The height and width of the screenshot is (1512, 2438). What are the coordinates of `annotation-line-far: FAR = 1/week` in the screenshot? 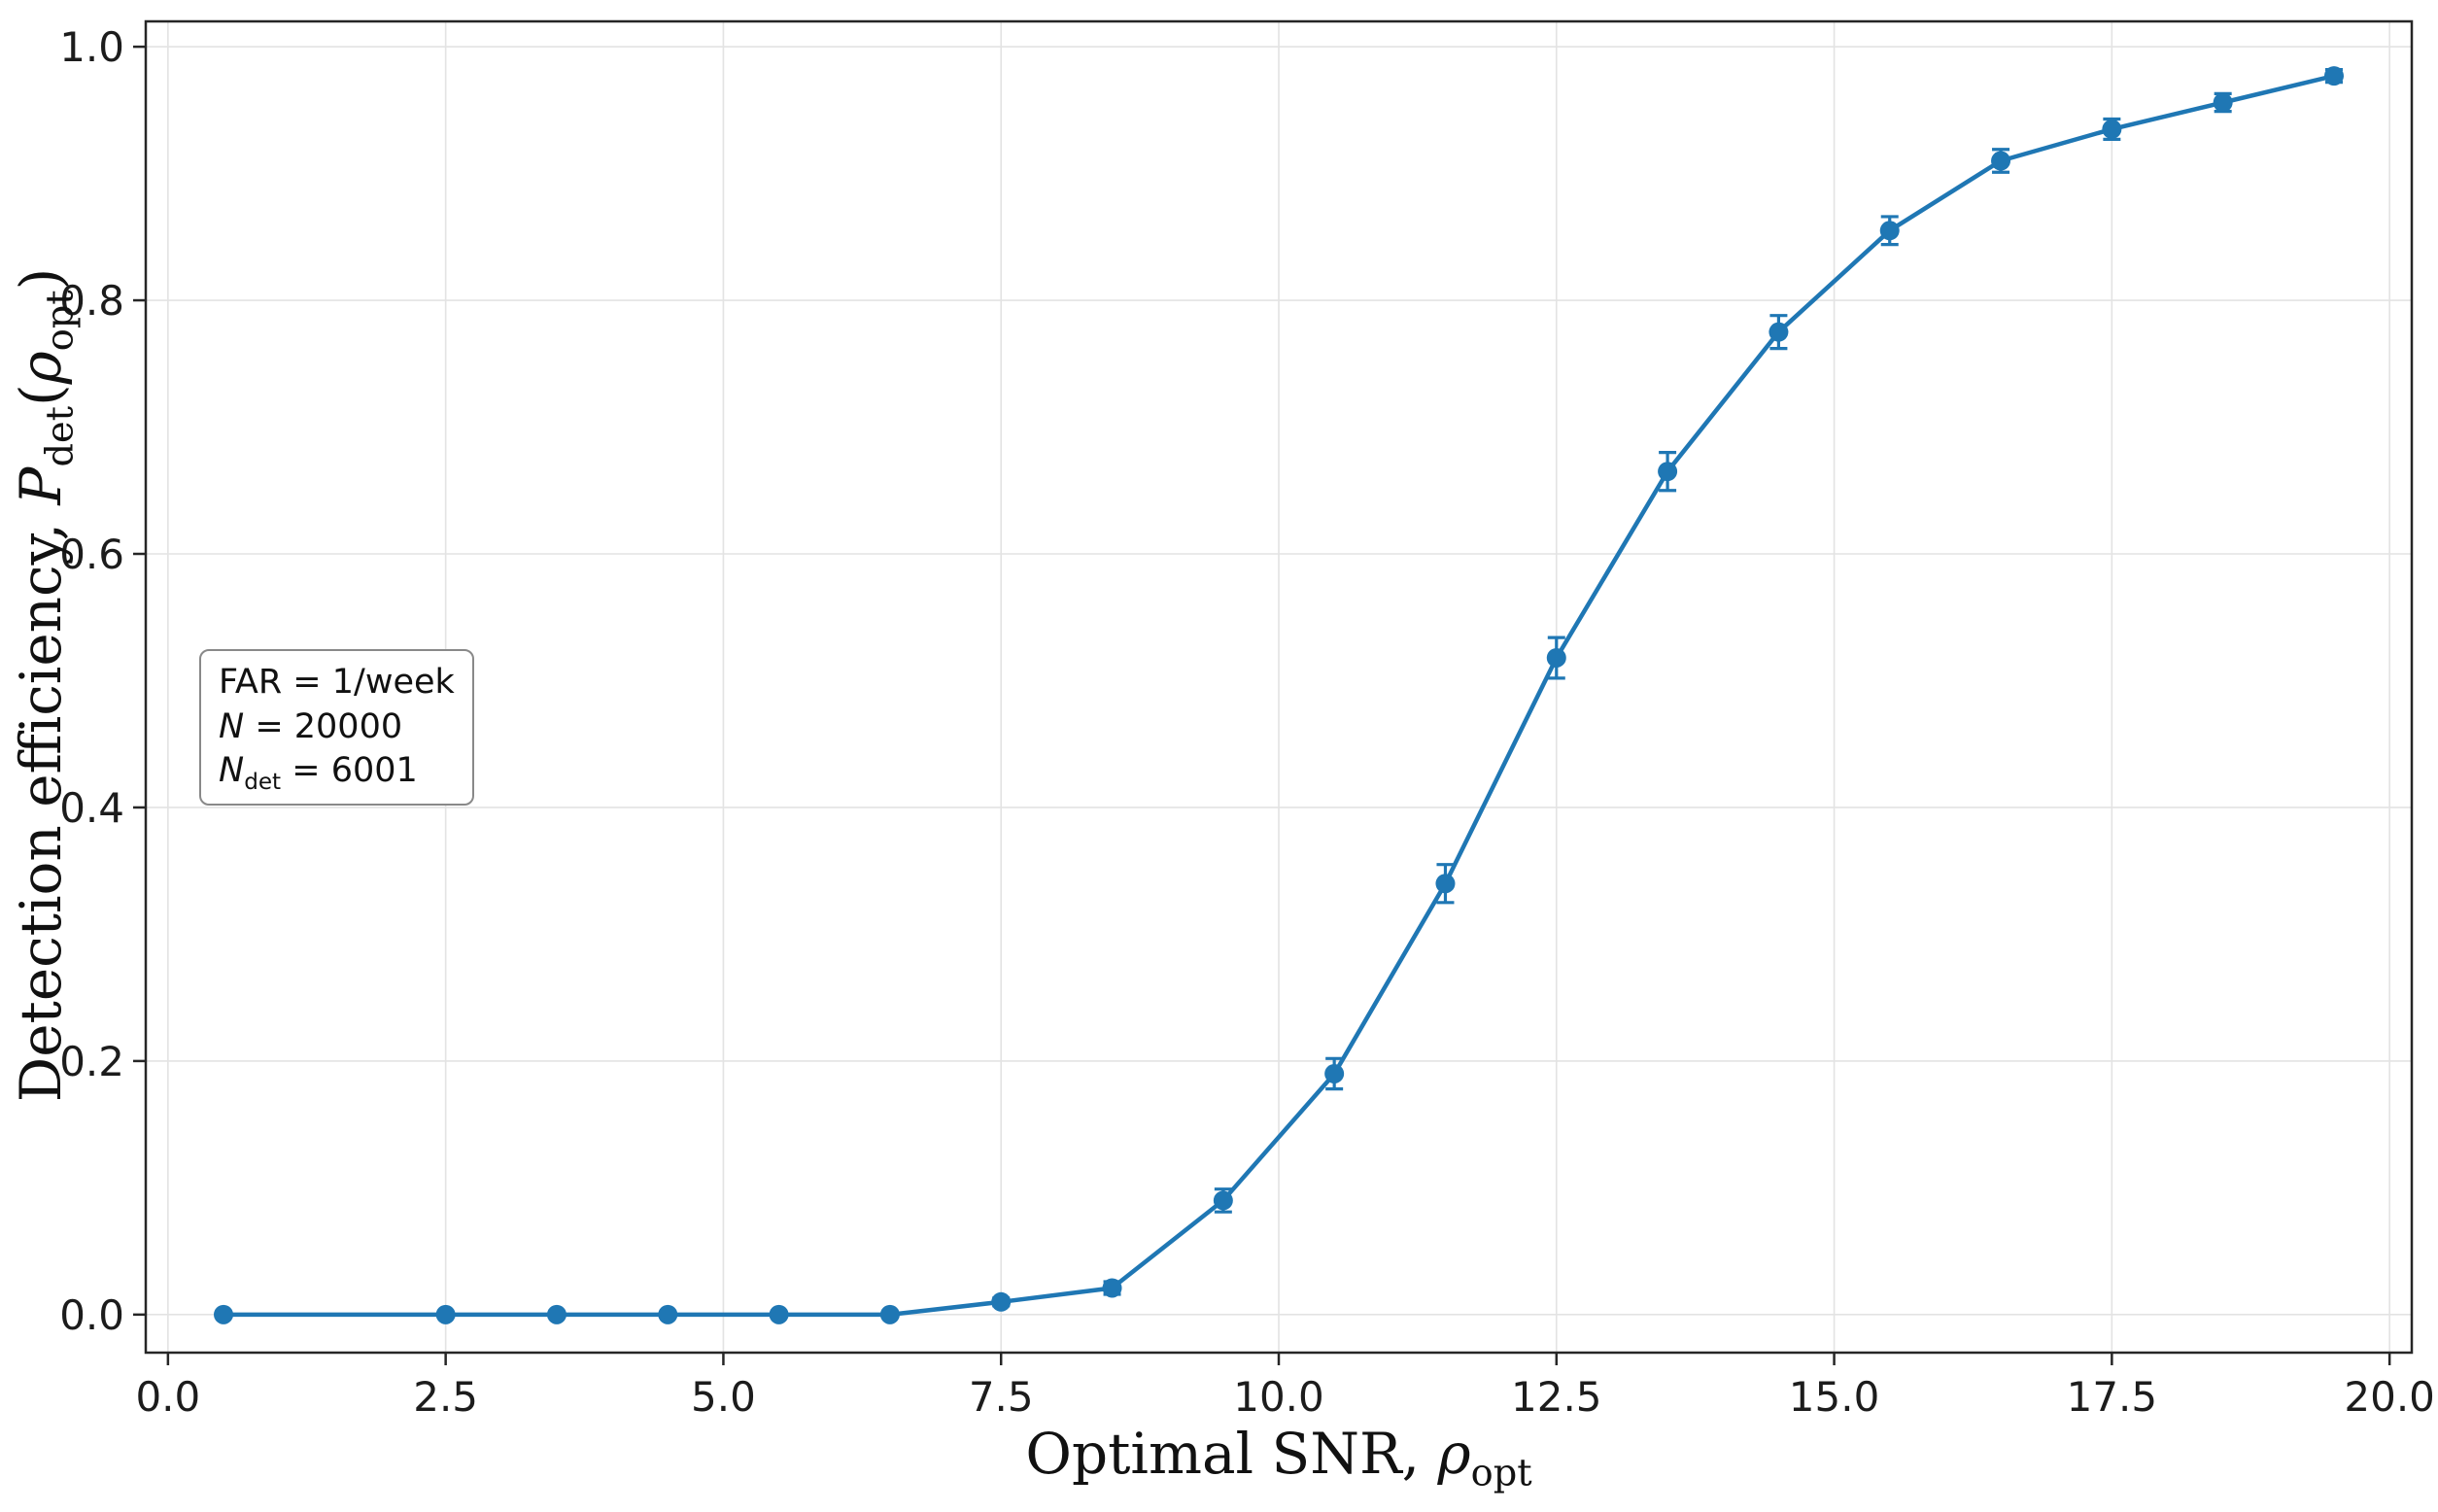 It's located at (337, 683).